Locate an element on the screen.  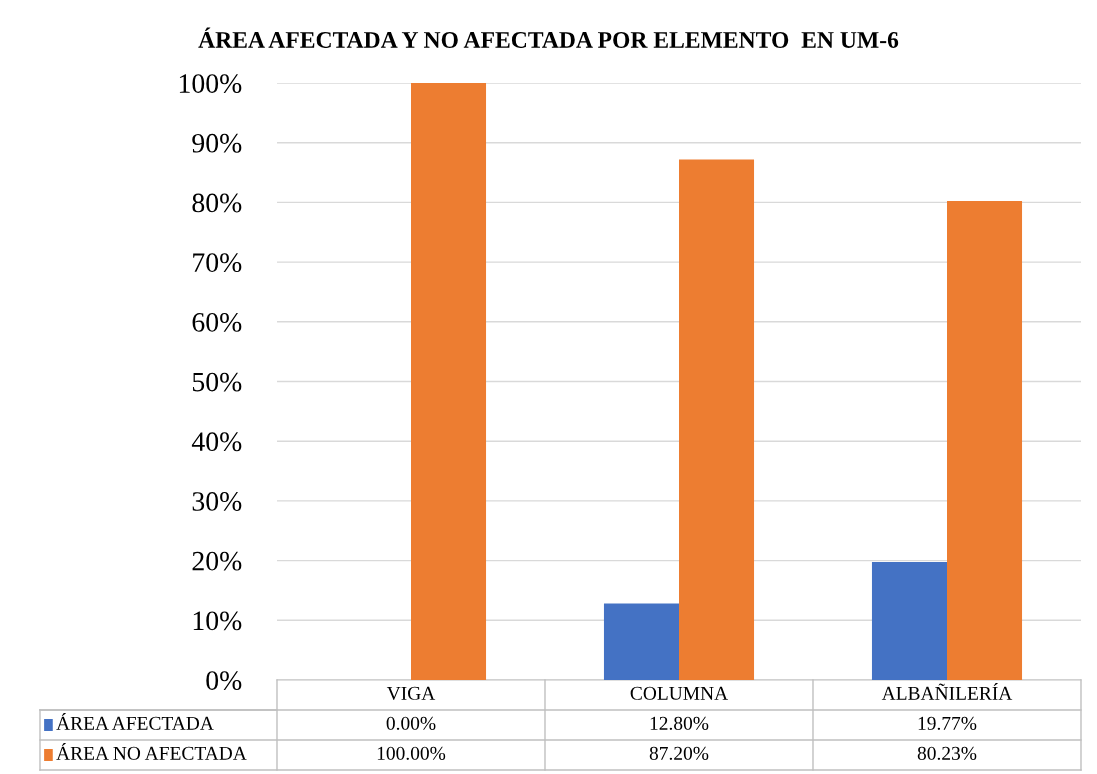
y-tick-label: 0% is located at coordinates (224, 680).